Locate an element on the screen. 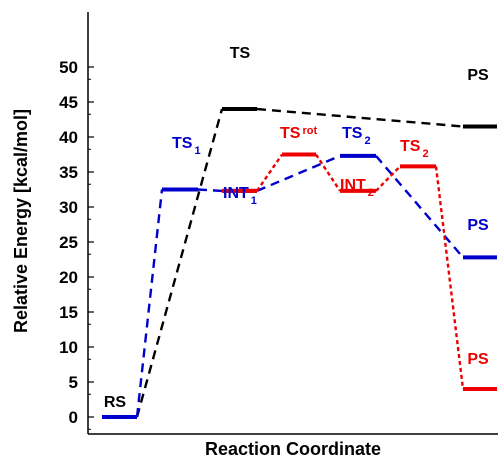  y-tick-label: 20 is located at coordinates (68, 277).